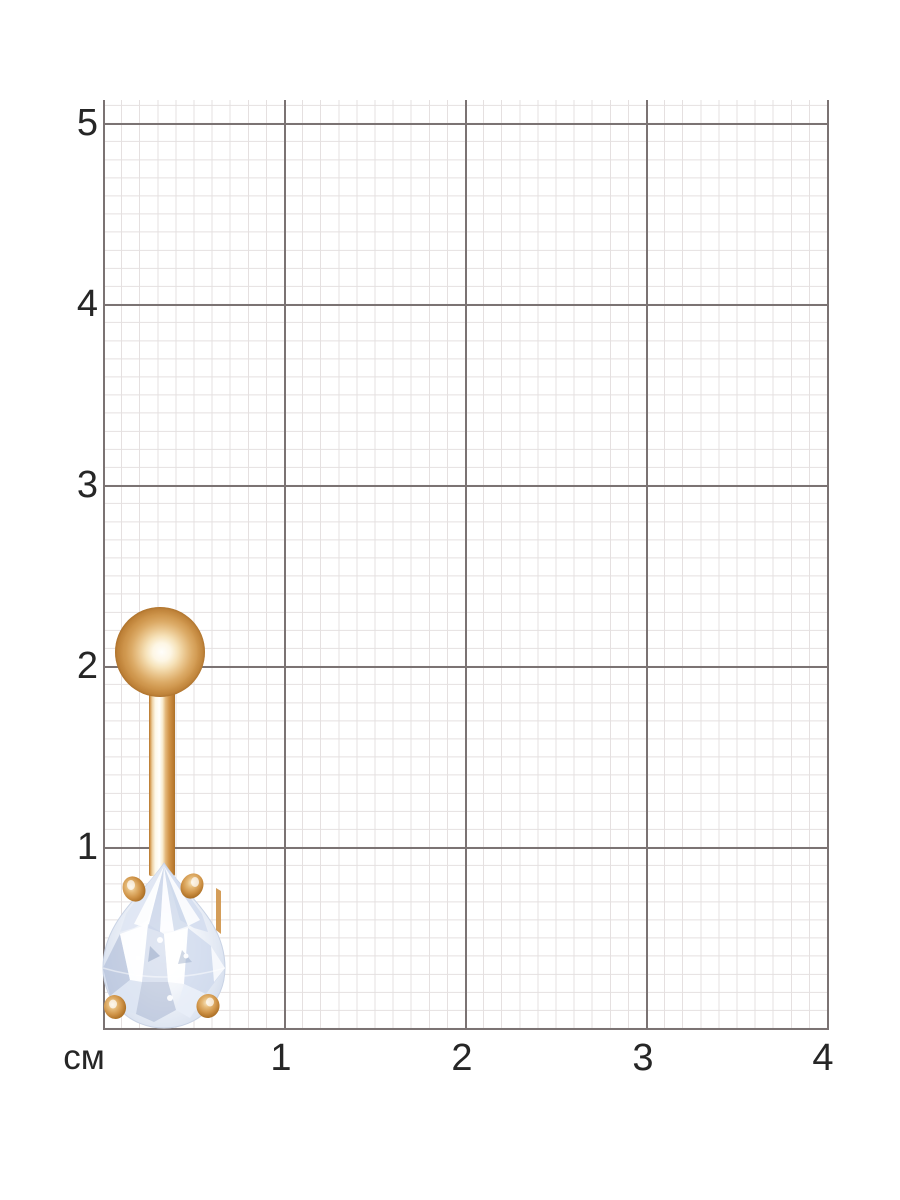 This screenshot has height=1200, width=900. Describe the element at coordinates (87, 485) in the screenshot. I see `y-axis-label: 3` at that location.